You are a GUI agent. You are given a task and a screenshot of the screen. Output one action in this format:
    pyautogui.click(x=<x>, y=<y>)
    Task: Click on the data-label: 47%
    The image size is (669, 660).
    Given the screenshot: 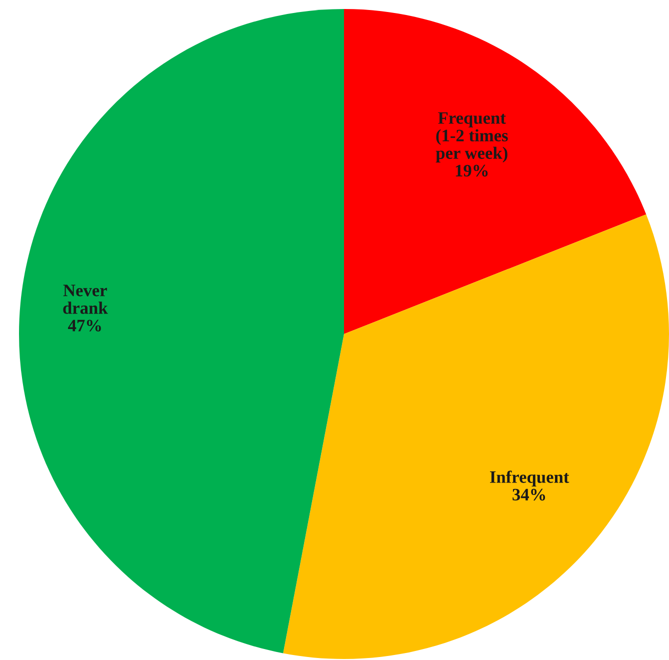 What is the action you would take?
    pyautogui.click(x=84, y=326)
    